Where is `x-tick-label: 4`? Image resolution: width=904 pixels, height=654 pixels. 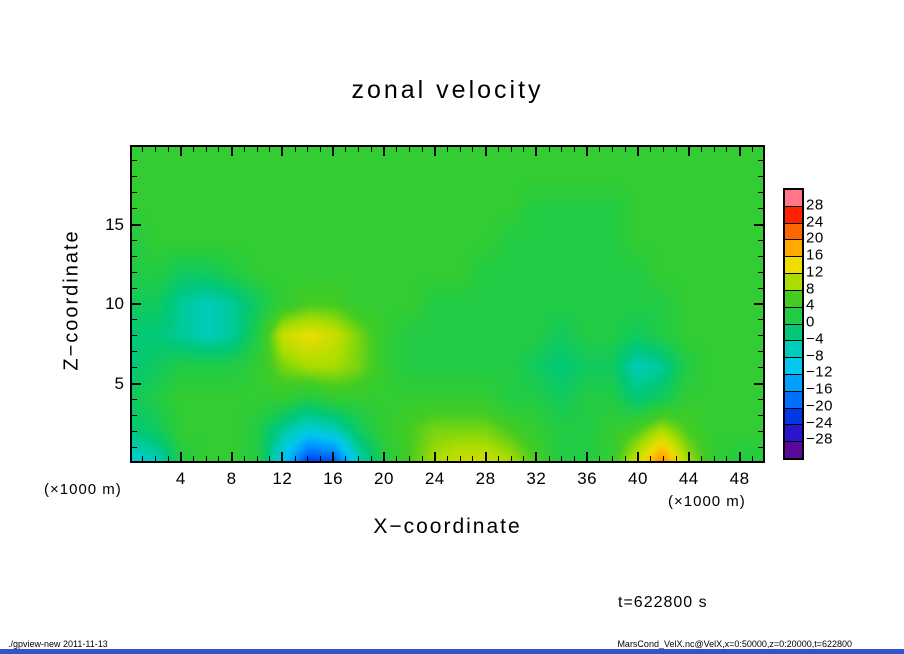
x-tick-label: 4 is located at coordinates (180, 478).